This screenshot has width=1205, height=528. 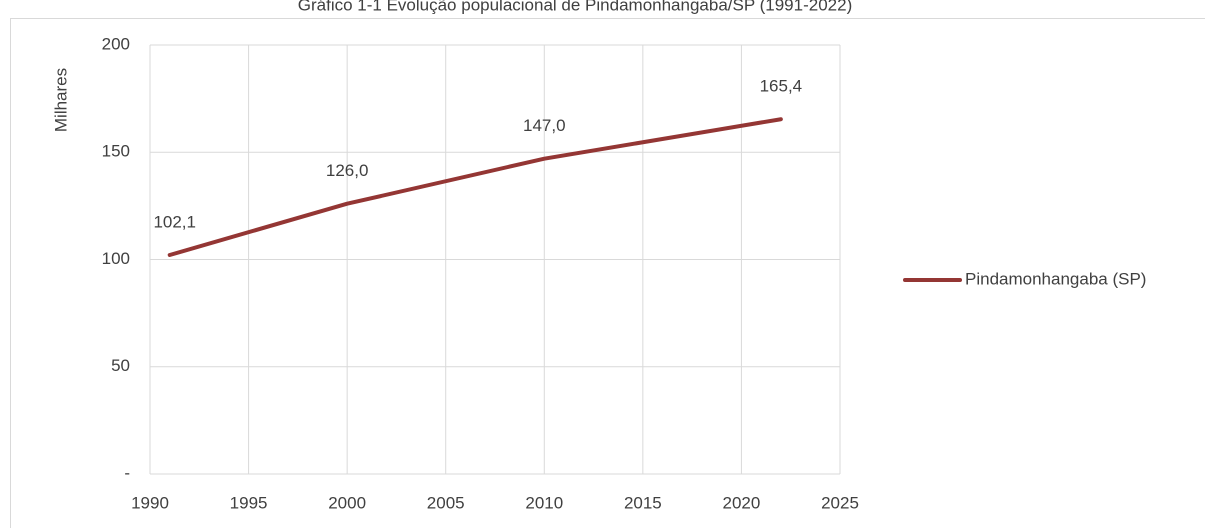 What do you see at coordinates (446, 502) in the screenshot?
I see `x-tick-label: 2005` at bounding box center [446, 502].